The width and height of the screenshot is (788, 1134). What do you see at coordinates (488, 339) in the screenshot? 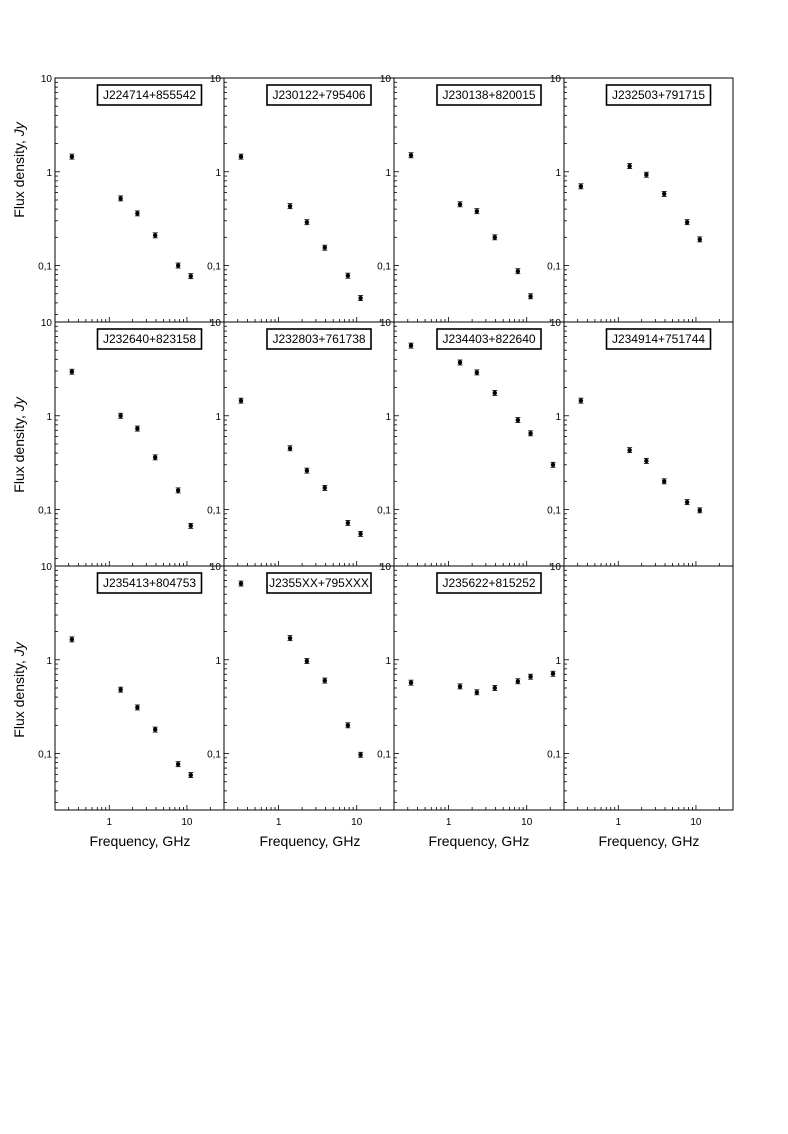
I see `source-label: J234403+822640` at bounding box center [488, 339].